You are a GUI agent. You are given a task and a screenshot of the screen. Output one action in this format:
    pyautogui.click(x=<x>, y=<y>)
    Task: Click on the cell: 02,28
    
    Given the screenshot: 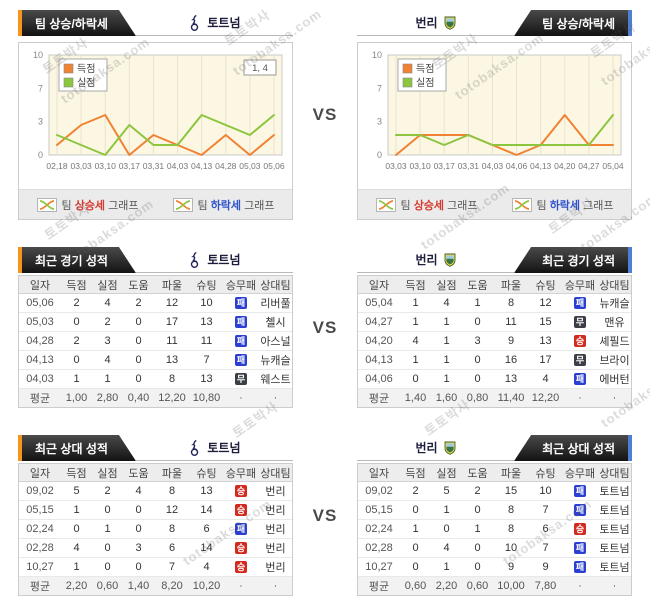 What is the action you would take?
    pyautogui.click(x=379, y=548)
    